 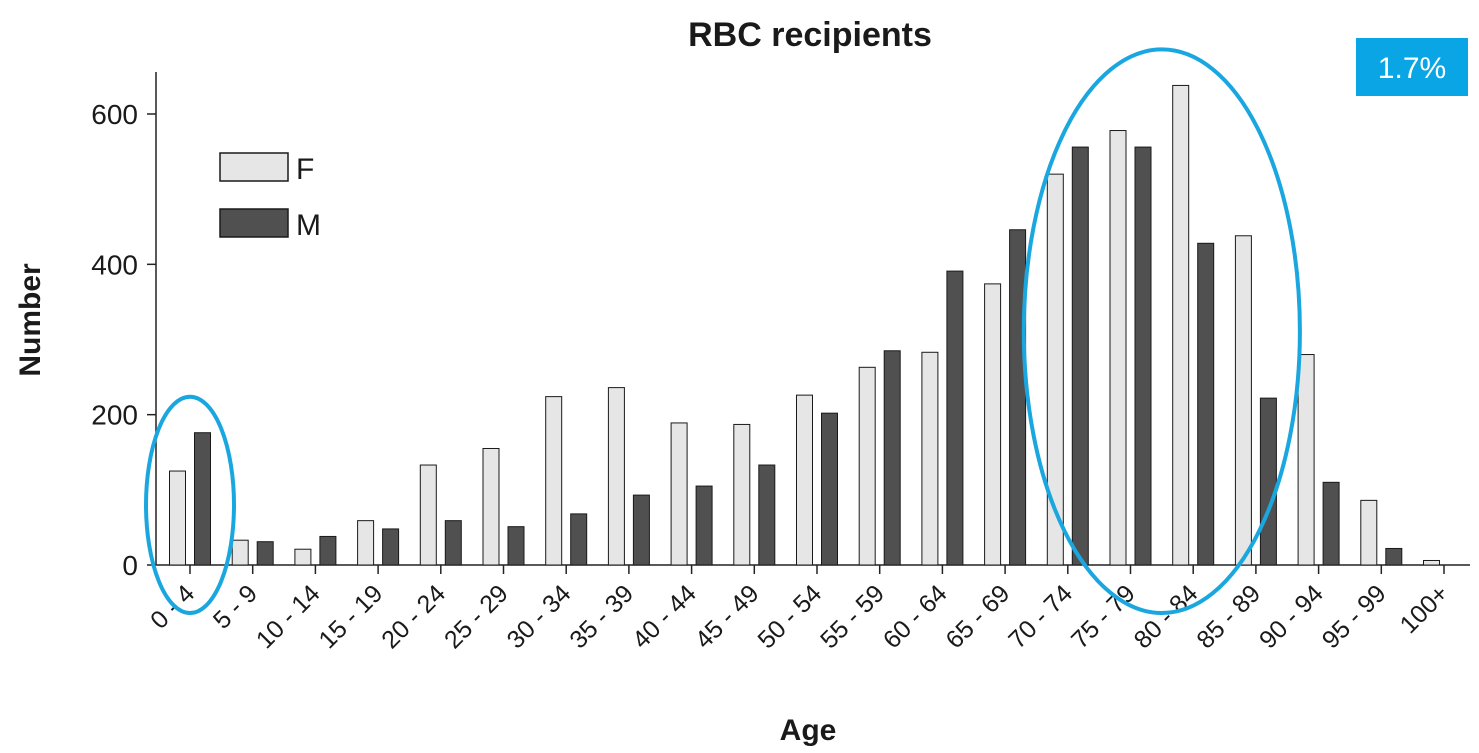 What do you see at coordinates (601, 616) in the screenshot?
I see `x-tick-label: 35 - 39` at bounding box center [601, 616].